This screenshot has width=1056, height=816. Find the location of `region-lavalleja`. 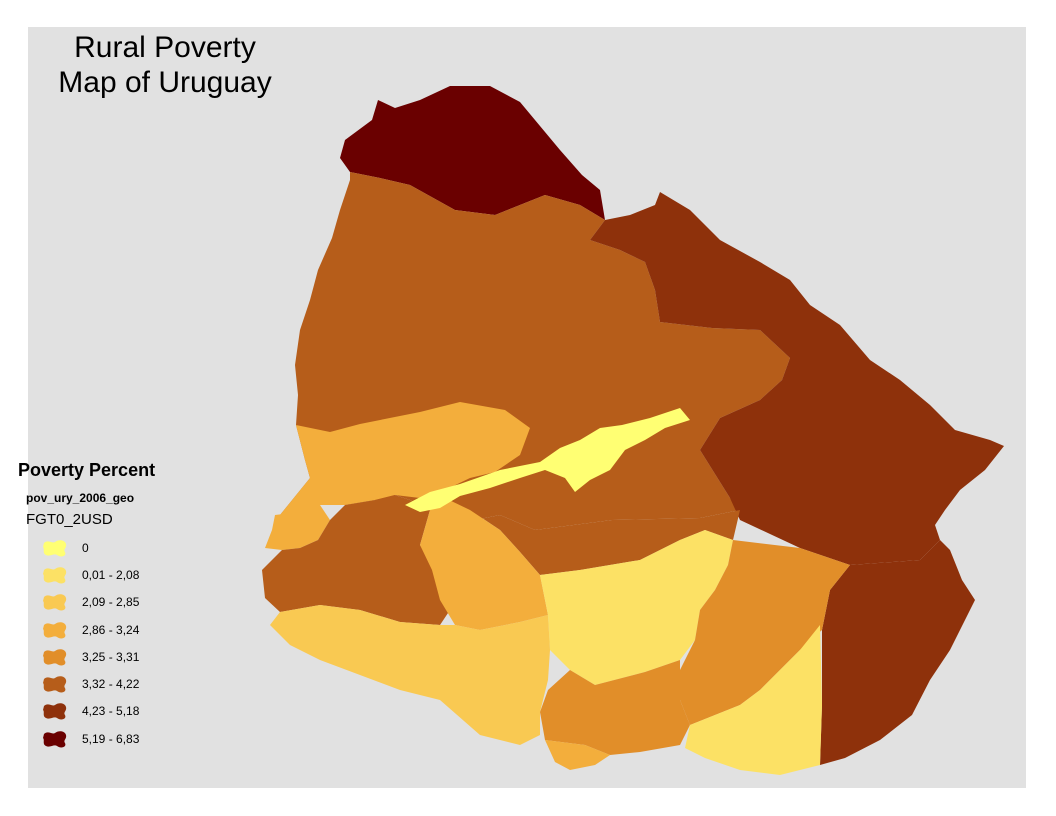

region-lavalleja is located at coordinates (765, 632).